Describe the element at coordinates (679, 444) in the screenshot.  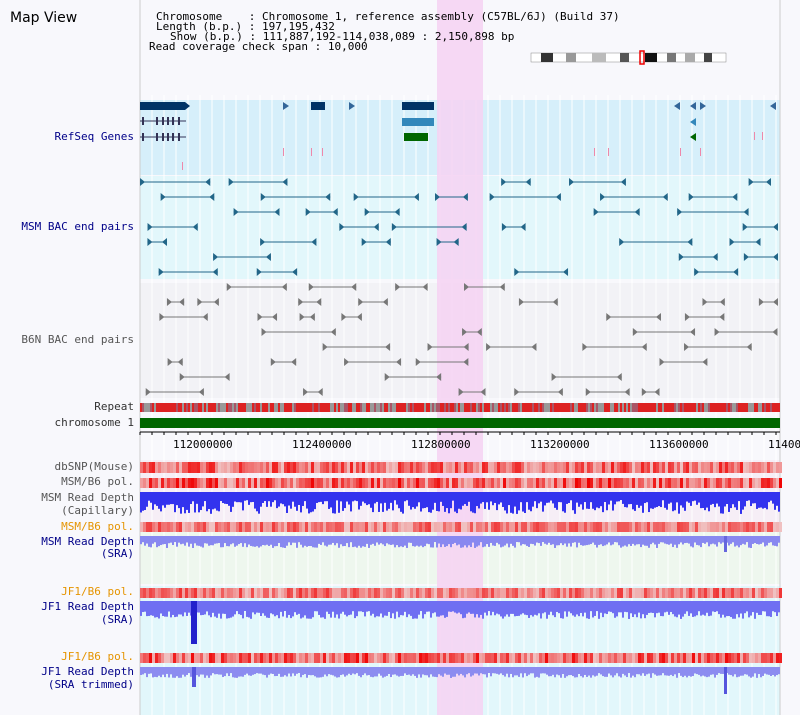
I see `axis-tick-label: 113600000` at that location.